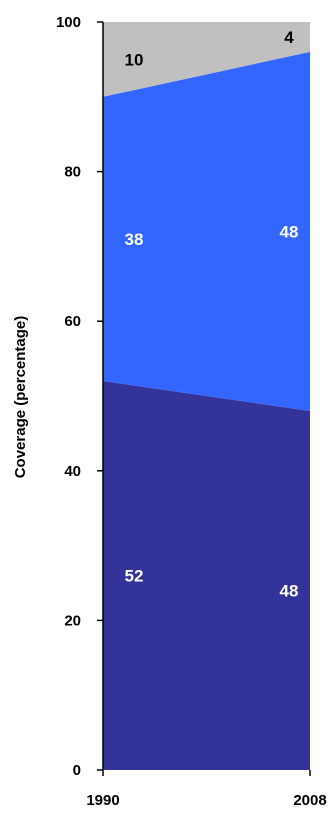 The width and height of the screenshot is (336, 820). I want to click on y-ticks: 0 20 40 60 80 100, so click(79, 396).